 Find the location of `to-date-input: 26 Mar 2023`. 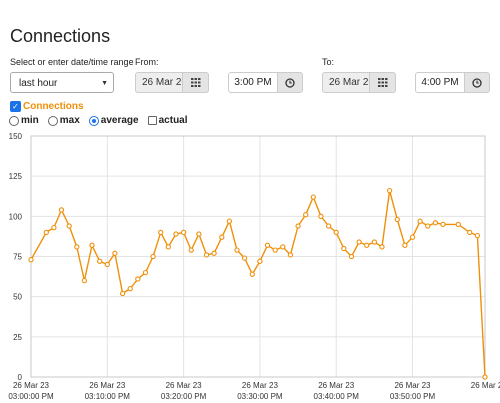

to-date-input: 26 Mar 2023 is located at coordinates (346, 82).